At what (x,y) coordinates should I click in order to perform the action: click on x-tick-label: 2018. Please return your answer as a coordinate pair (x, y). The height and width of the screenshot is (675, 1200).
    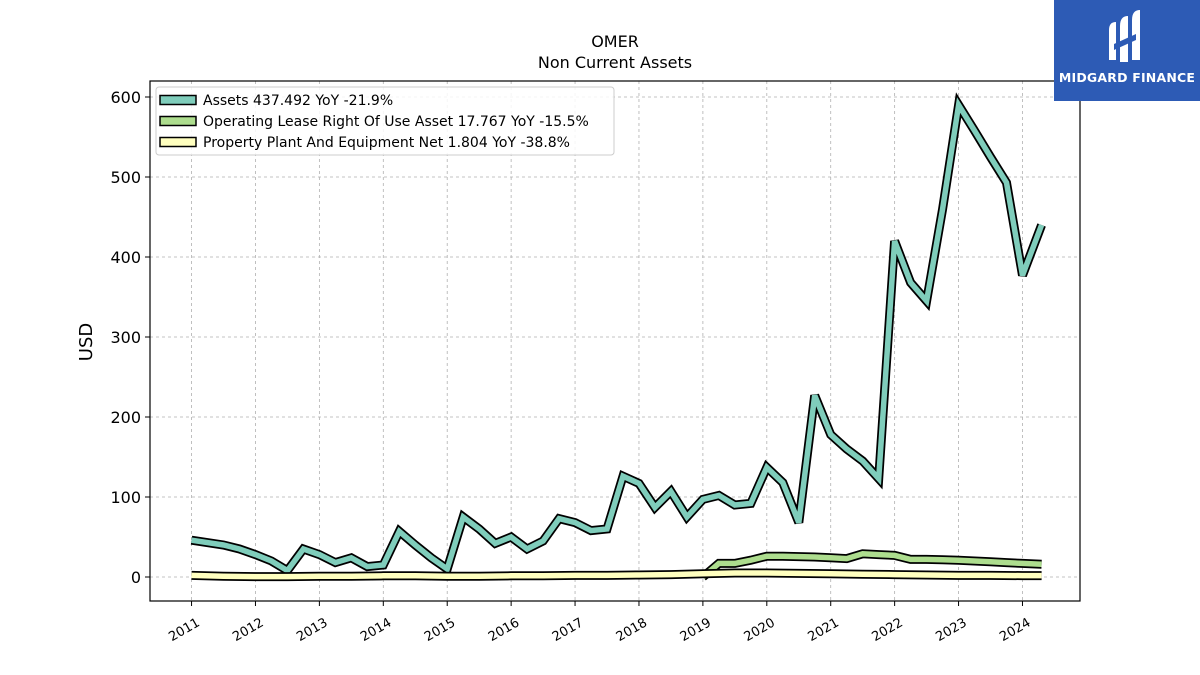
    Looking at the image, I should click on (632, 630).